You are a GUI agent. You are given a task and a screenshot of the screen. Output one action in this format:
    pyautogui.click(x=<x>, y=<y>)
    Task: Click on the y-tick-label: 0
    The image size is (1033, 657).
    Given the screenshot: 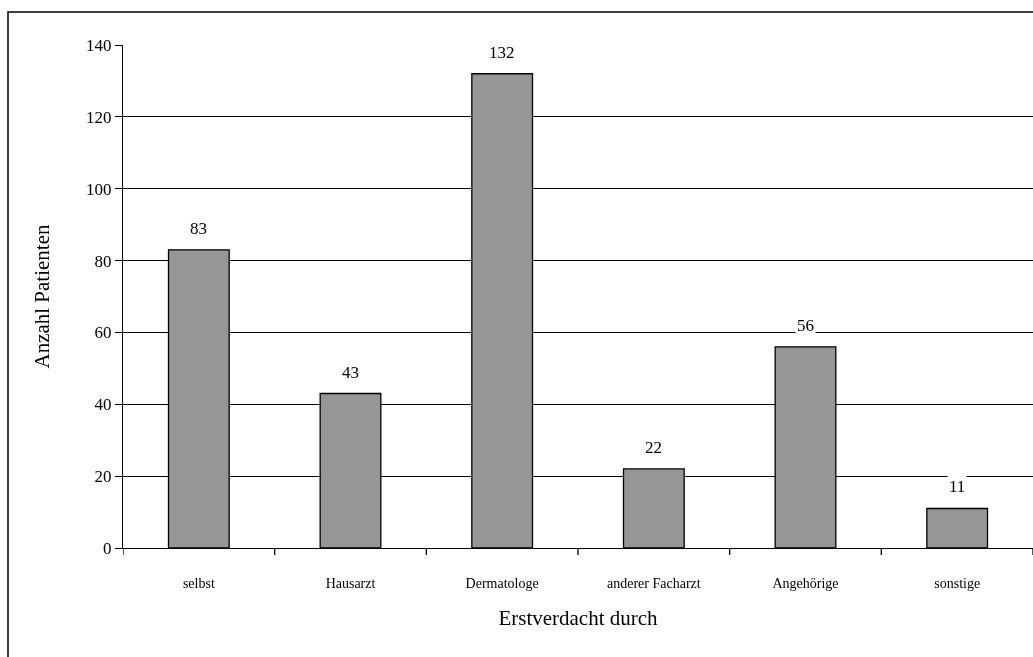 What is the action you would take?
    pyautogui.click(x=107, y=548)
    